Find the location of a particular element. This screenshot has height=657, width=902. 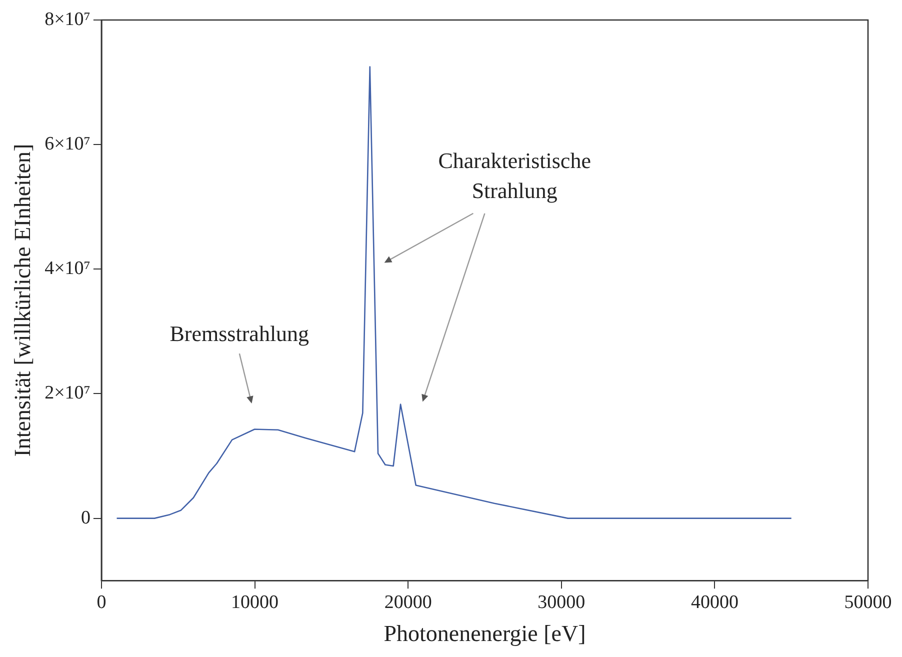

x-tick-label: 20000 is located at coordinates (408, 602).